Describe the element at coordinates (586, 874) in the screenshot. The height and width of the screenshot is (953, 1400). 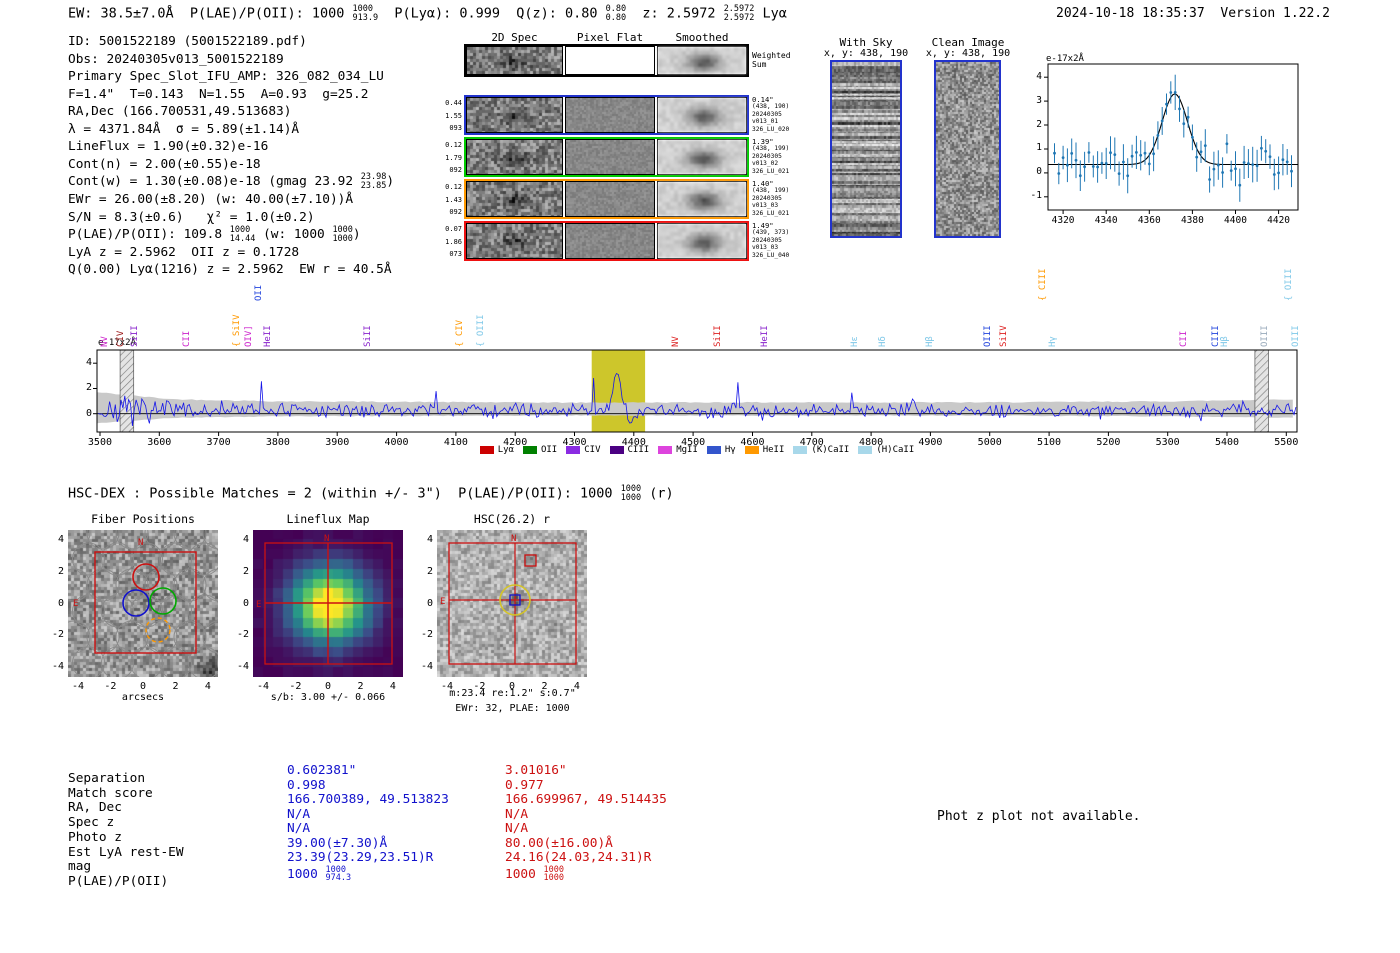
I see `match-plae-value: 1000 1000 1000` at that location.